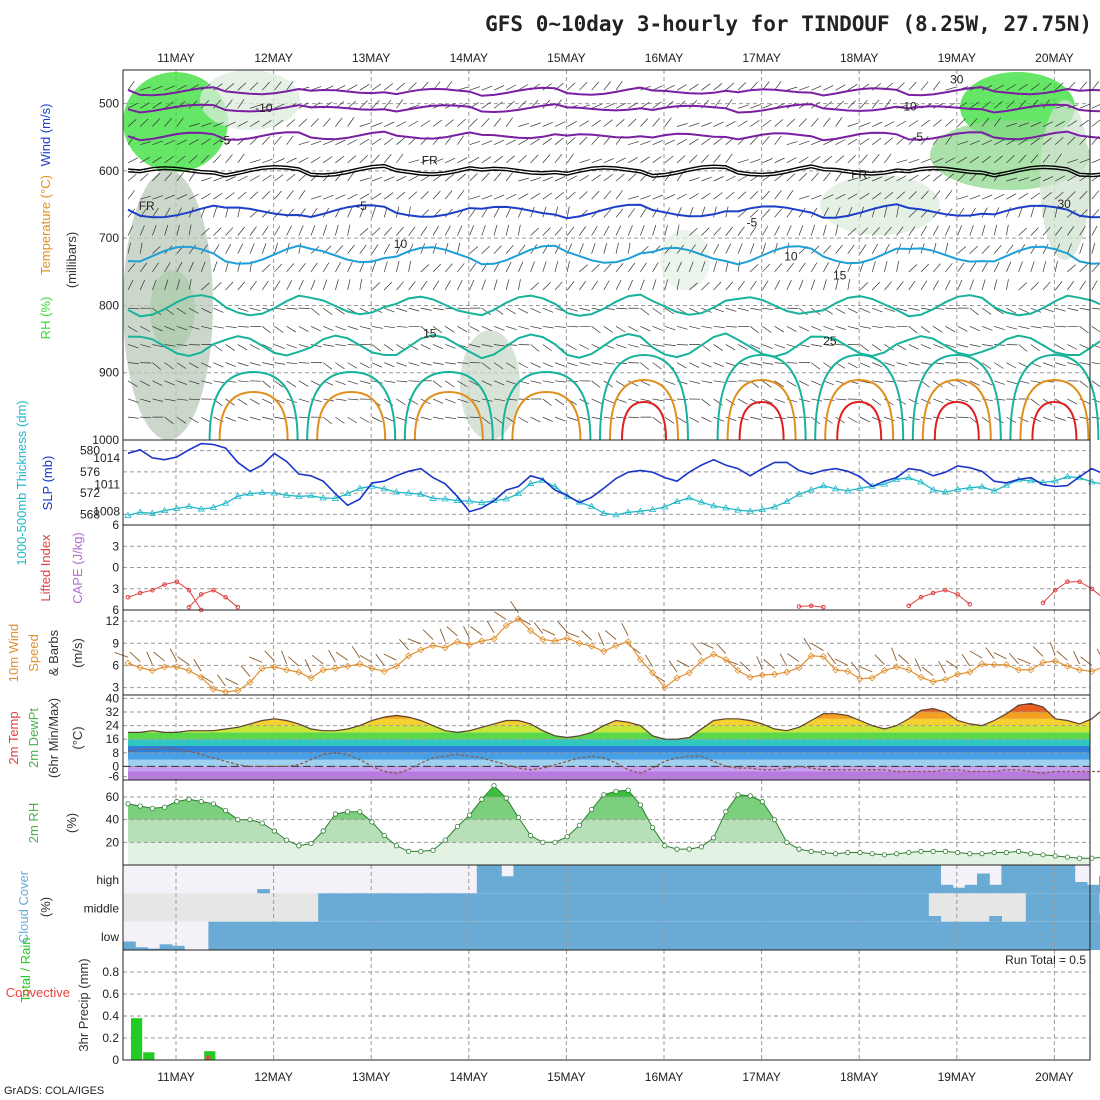 The width and height of the screenshot is (1100, 1100). Describe the element at coordinates (38, 992) in the screenshot. I see `convective-label: Convective` at that location.